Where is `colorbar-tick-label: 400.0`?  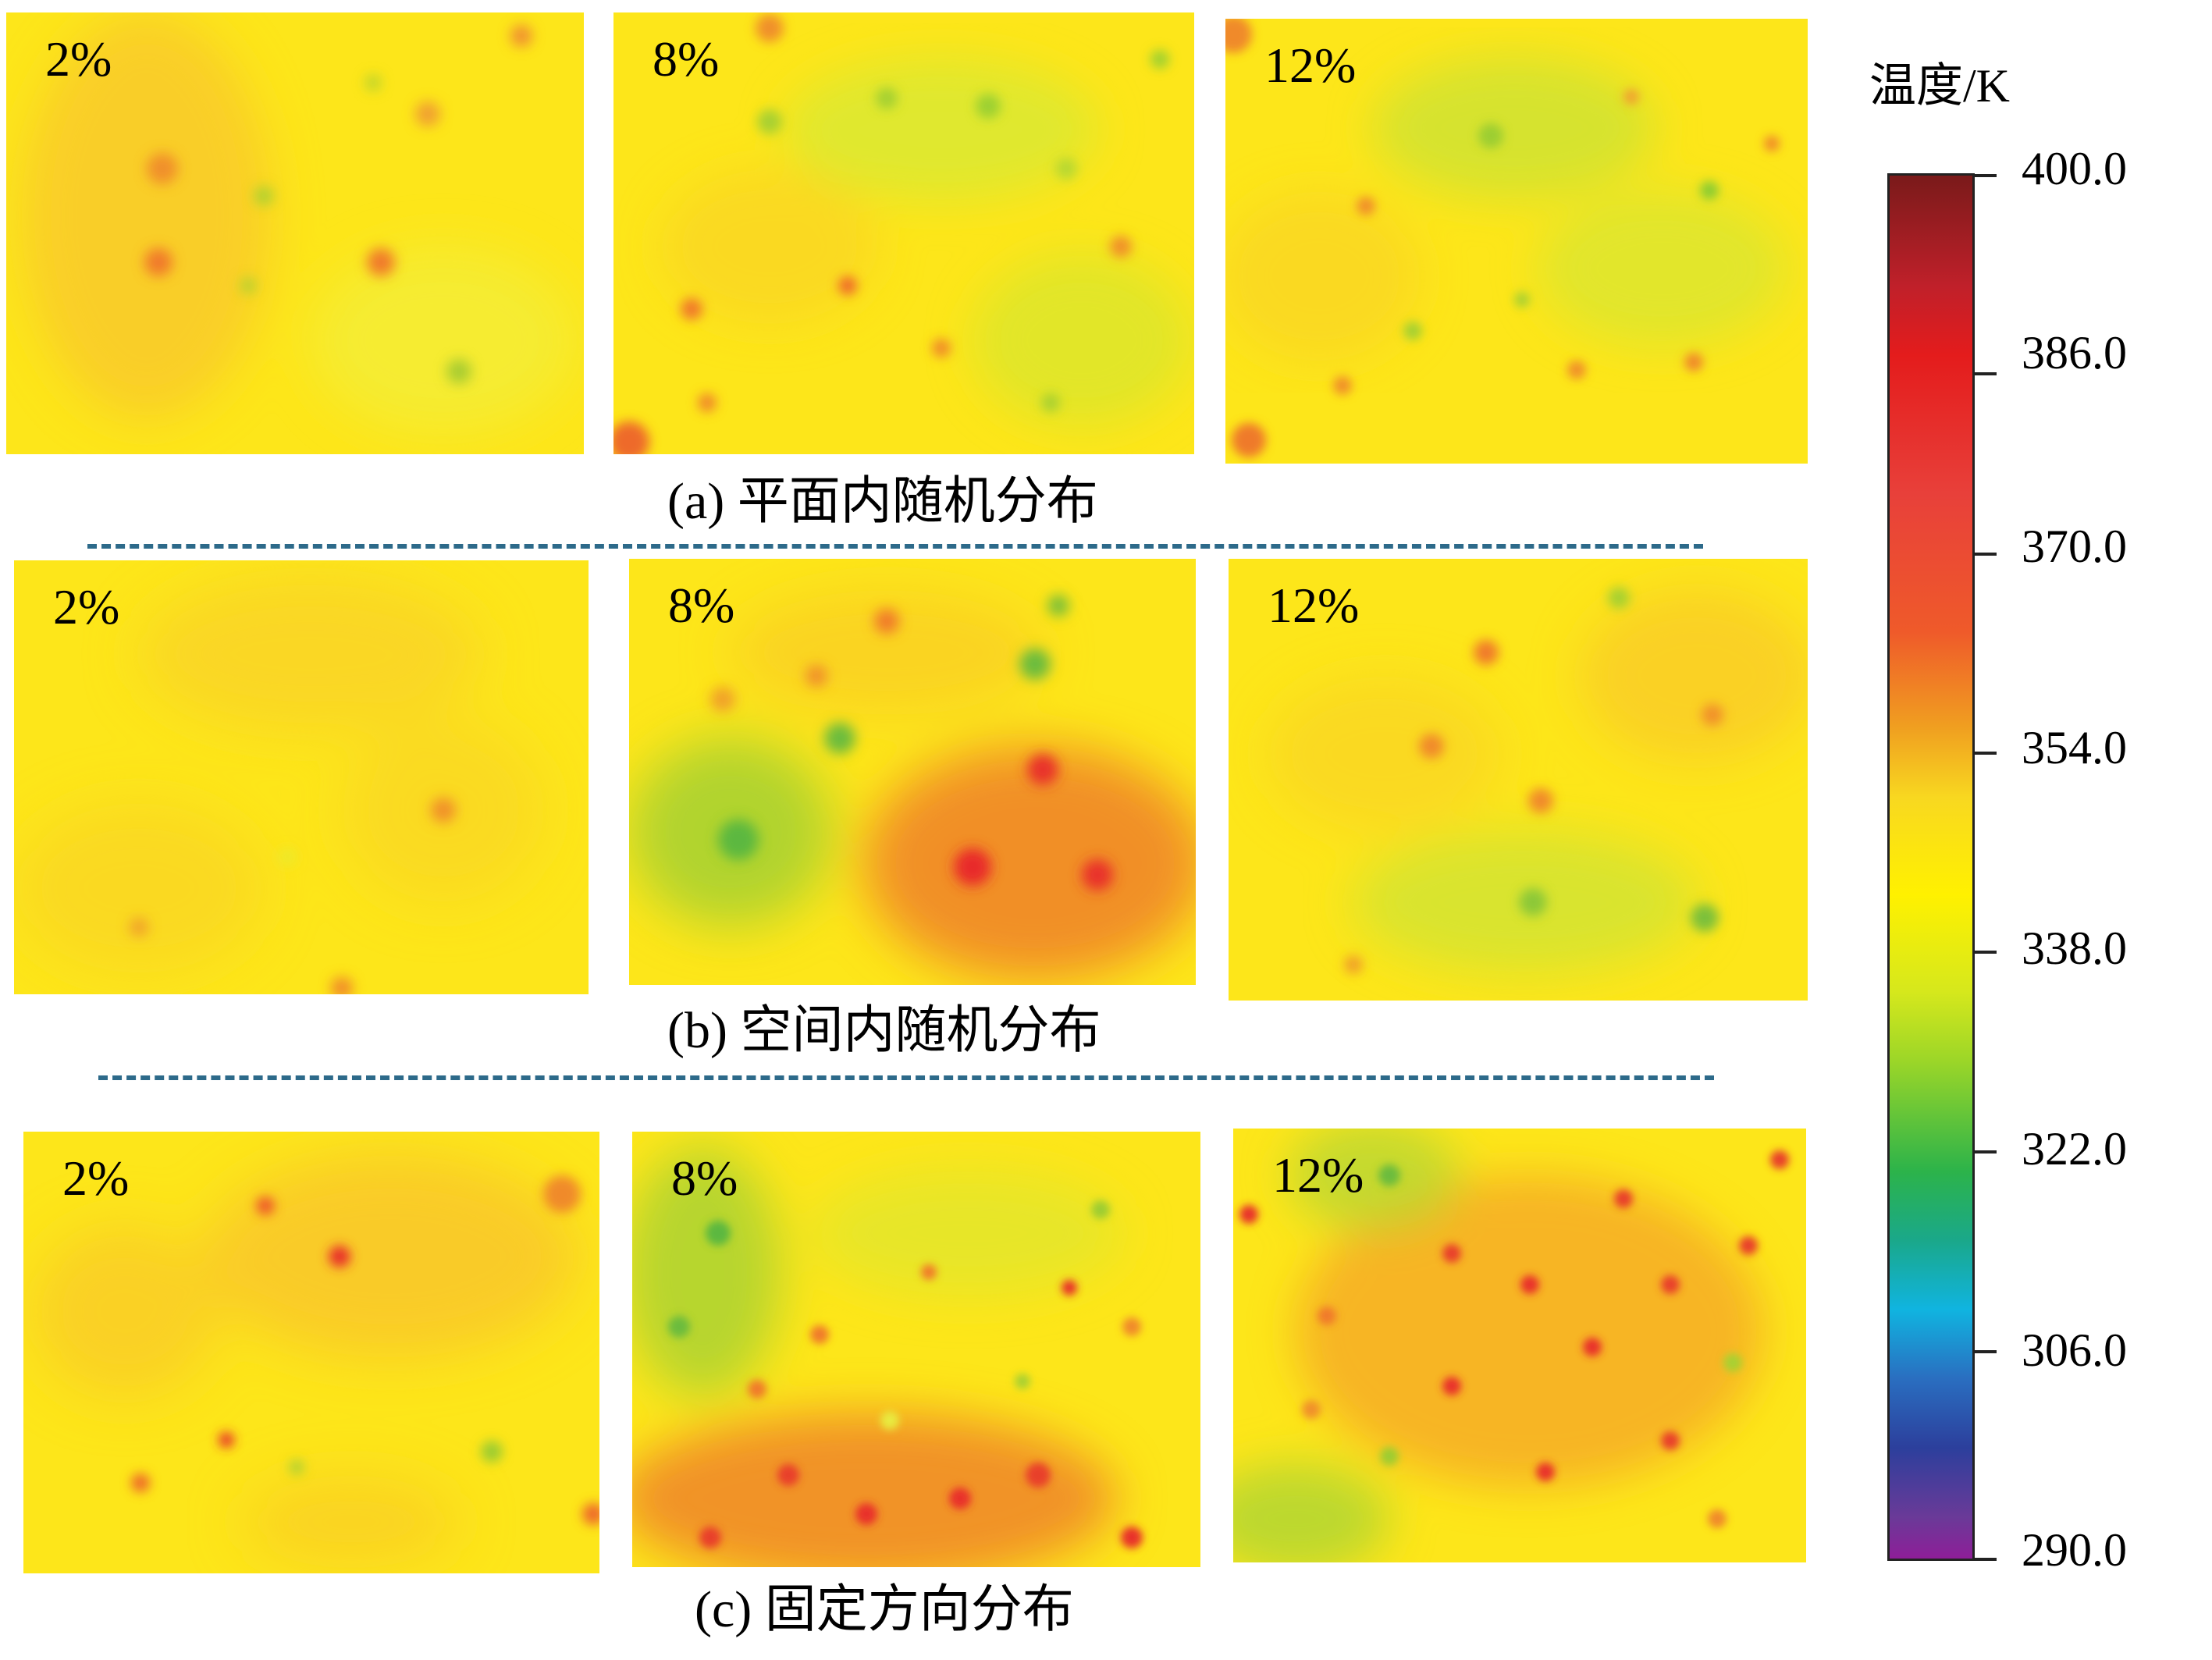 colorbar-tick-label: 400.0 is located at coordinates (2075, 169).